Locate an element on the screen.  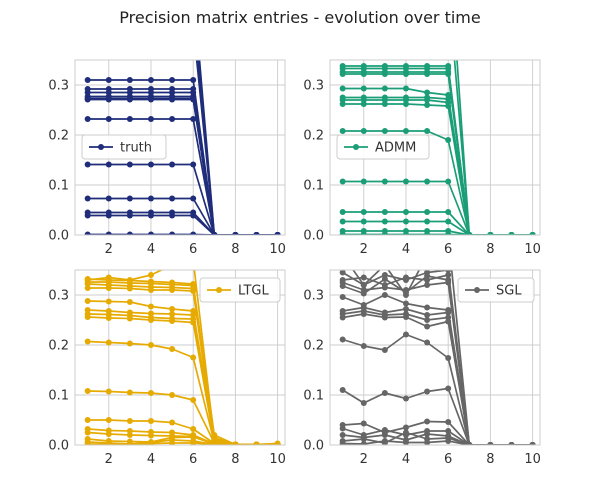
x-tick-label: 6 is located at coordinates (193, 249).